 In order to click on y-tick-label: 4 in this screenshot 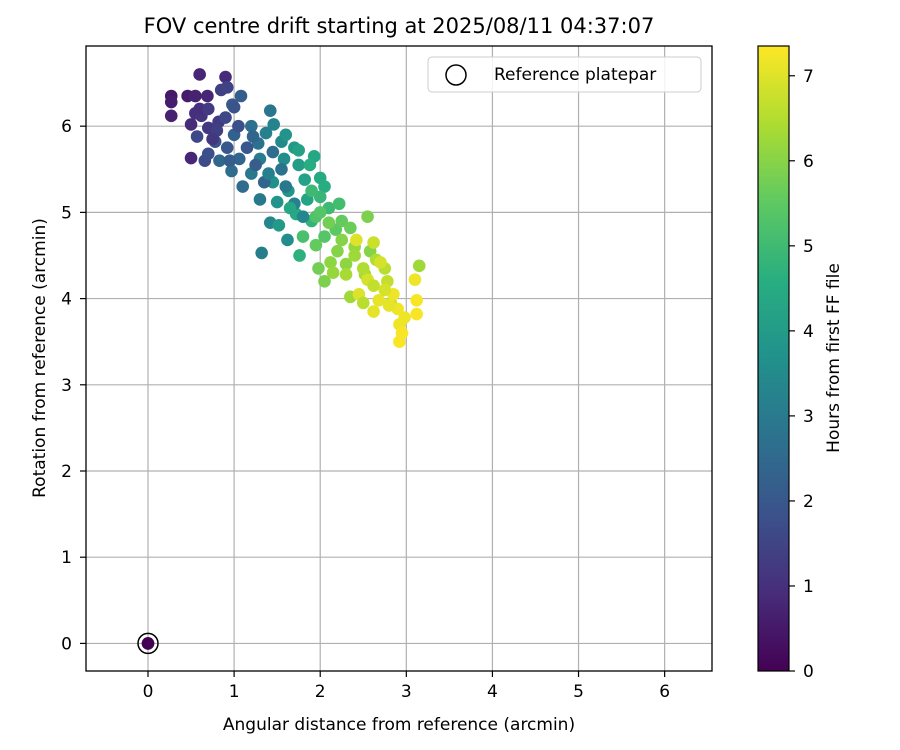, I will do `click(66, 300)`.